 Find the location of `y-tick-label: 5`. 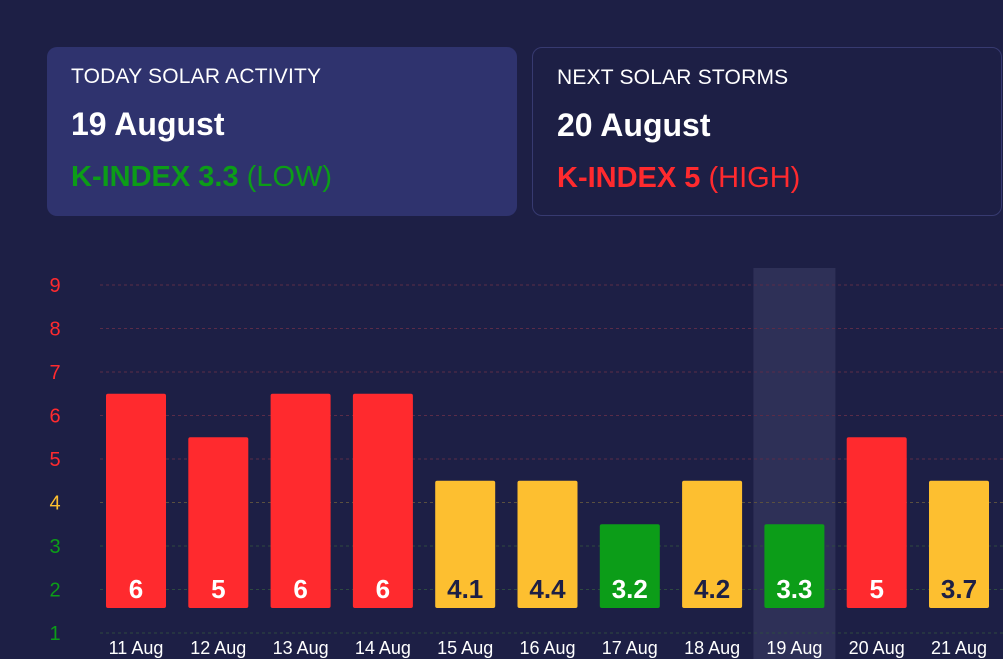

y-tick-label: 5 is located at coordinates (54, 460).